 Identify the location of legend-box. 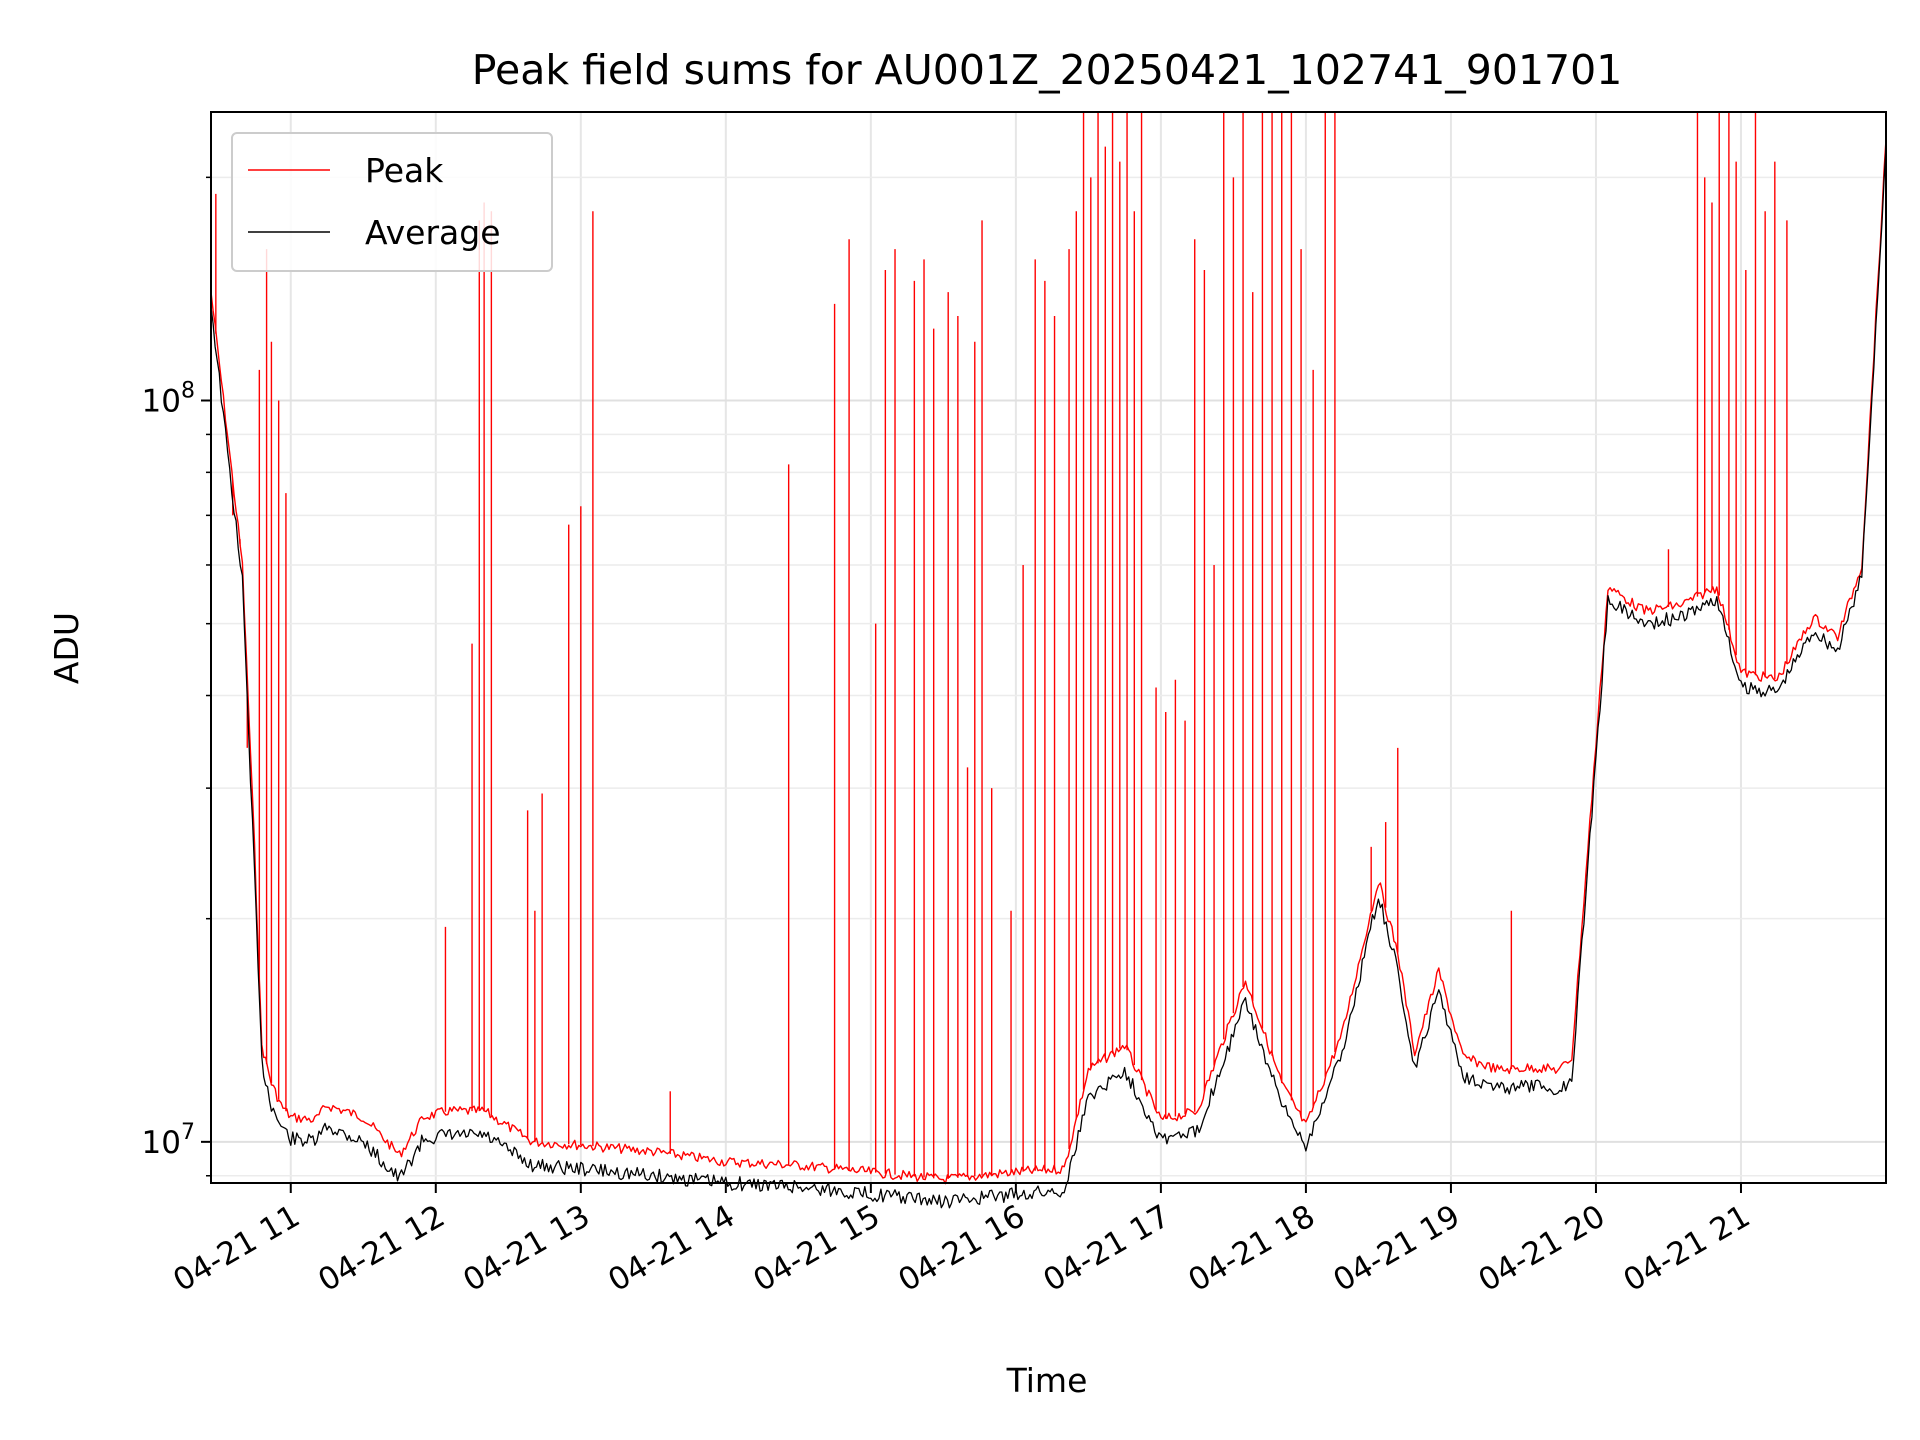
(392, 202).